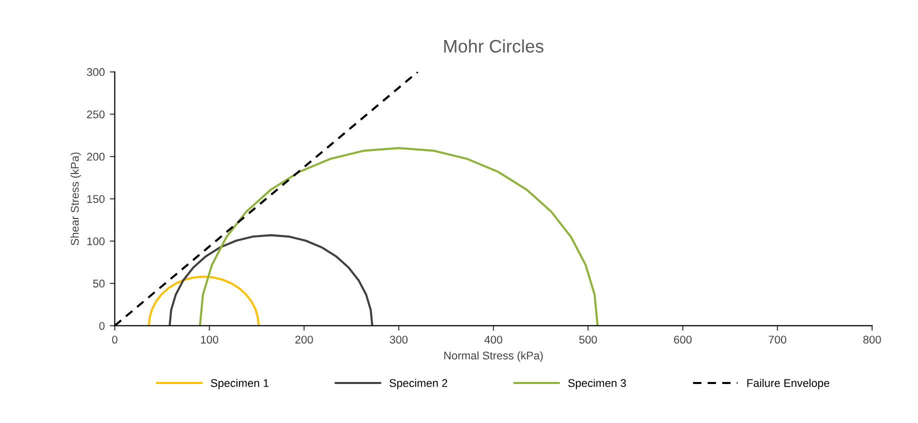 The width and height of the screenshot is (918, 423). What do you see at coordinates (75, 199) in the screenshot?
I see `y-axis-title: Shear Stress (kPa)` at bounding box center [75, 199].